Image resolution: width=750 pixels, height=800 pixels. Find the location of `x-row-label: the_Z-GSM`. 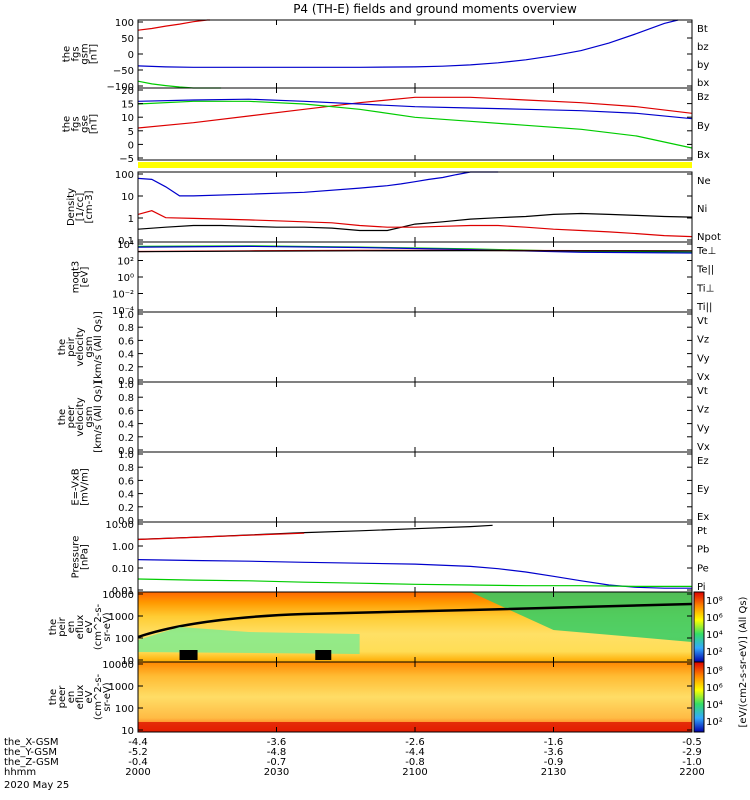

x-row-label: the_Z-GSM is located at coordinates (31, 762).